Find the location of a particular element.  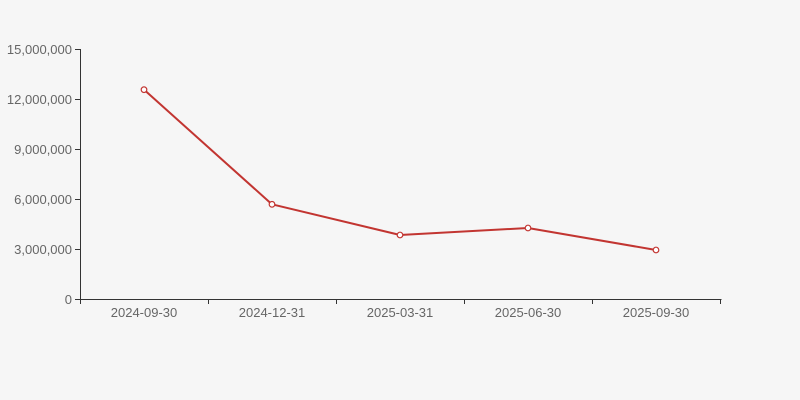

x-axis-label: 2025-03-31 is located at coordinates (400, 312).